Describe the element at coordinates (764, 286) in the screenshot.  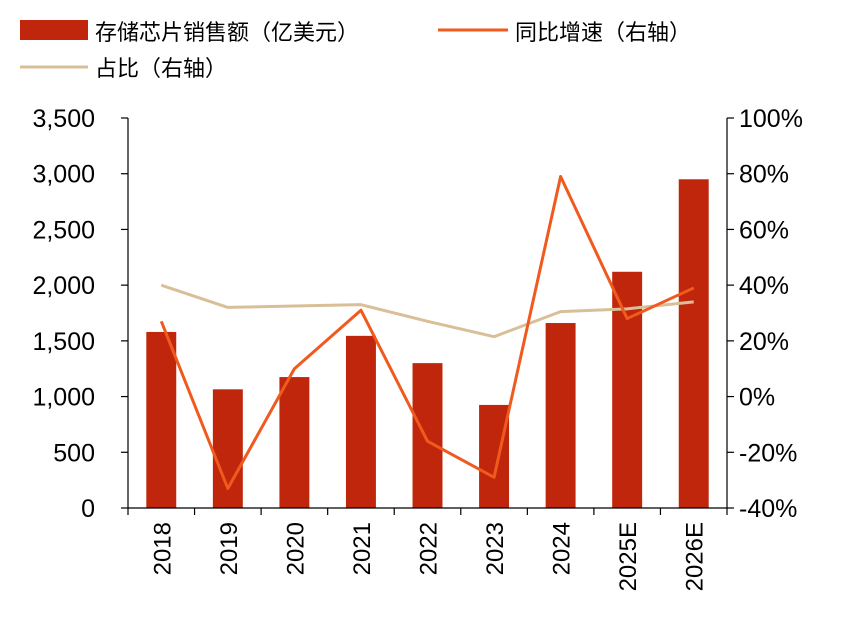
I see `right-tick-label: 40%` at that location.